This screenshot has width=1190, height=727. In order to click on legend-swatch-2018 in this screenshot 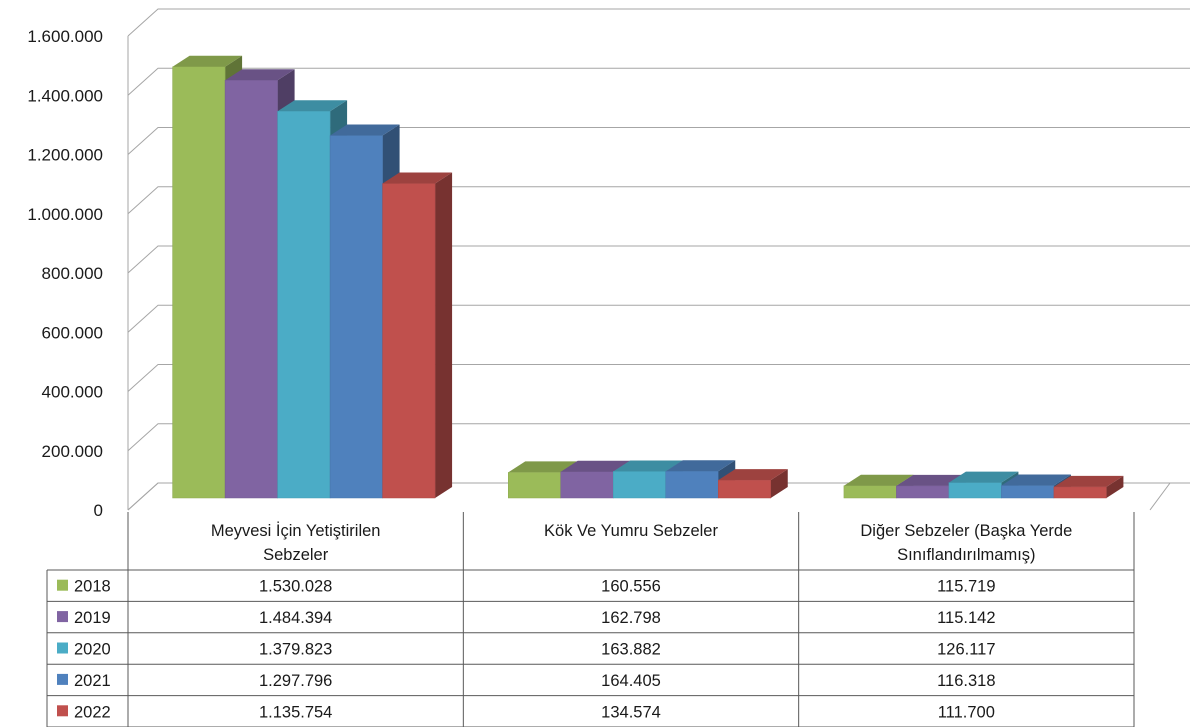, I will do `click(62, 585)`.